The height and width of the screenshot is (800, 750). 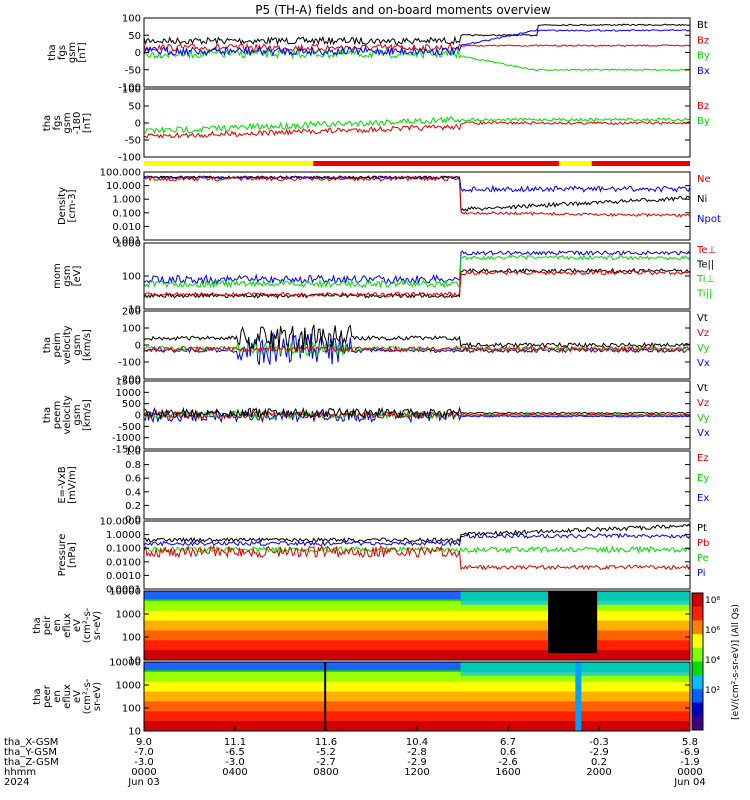 I want to click on y-tick-label: -50, so click(x=133, y=141).